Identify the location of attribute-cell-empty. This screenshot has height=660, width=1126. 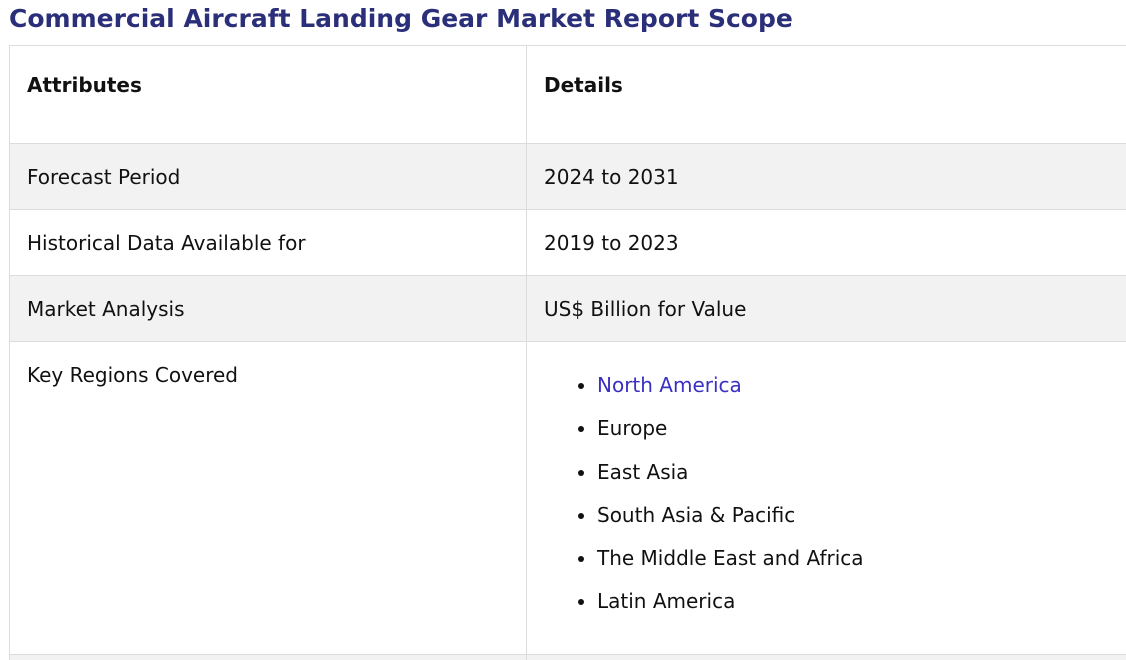
(268, 657).